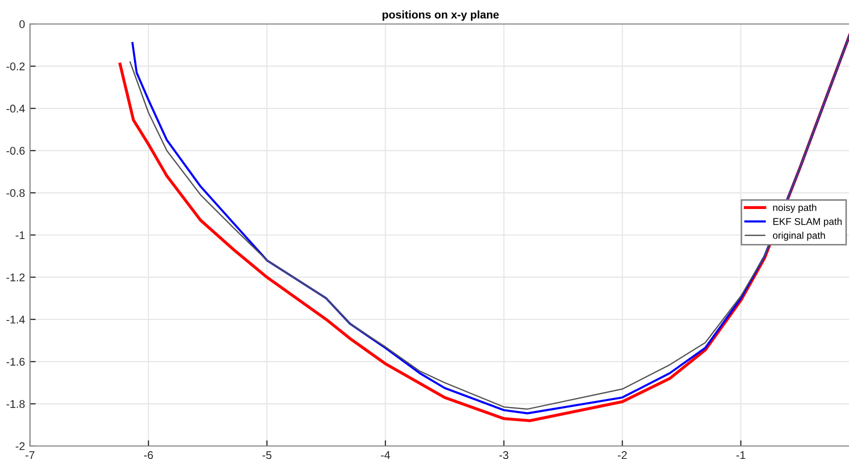 This screenshot has width=849, height=459. What do you see at coordinates (267, 455) in the screenshot?
I see `x-tick-label: -5` at bounding box center [267, 455].